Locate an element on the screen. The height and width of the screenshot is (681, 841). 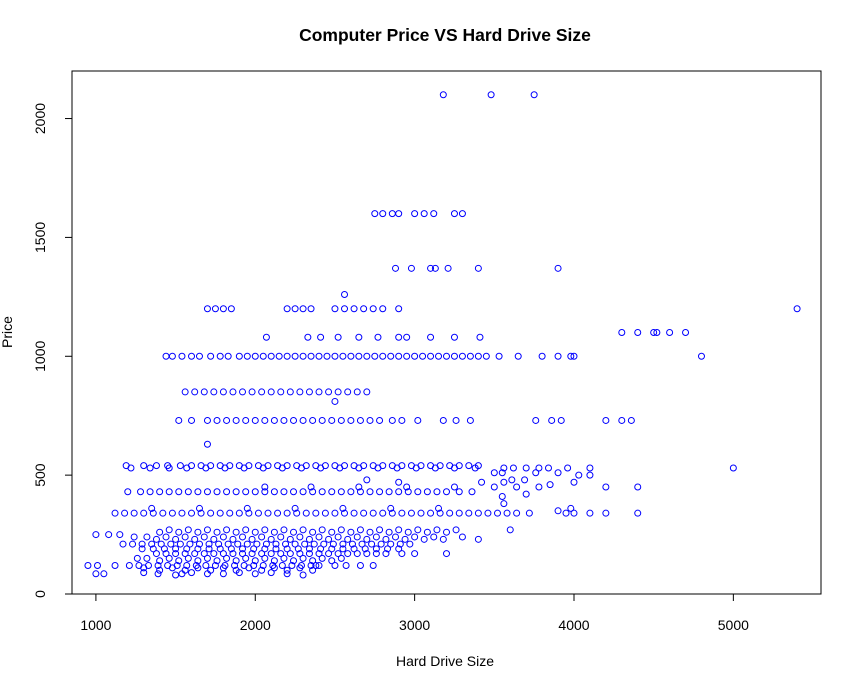
y-tick-label: 0 is located at coordinates (40, 594).